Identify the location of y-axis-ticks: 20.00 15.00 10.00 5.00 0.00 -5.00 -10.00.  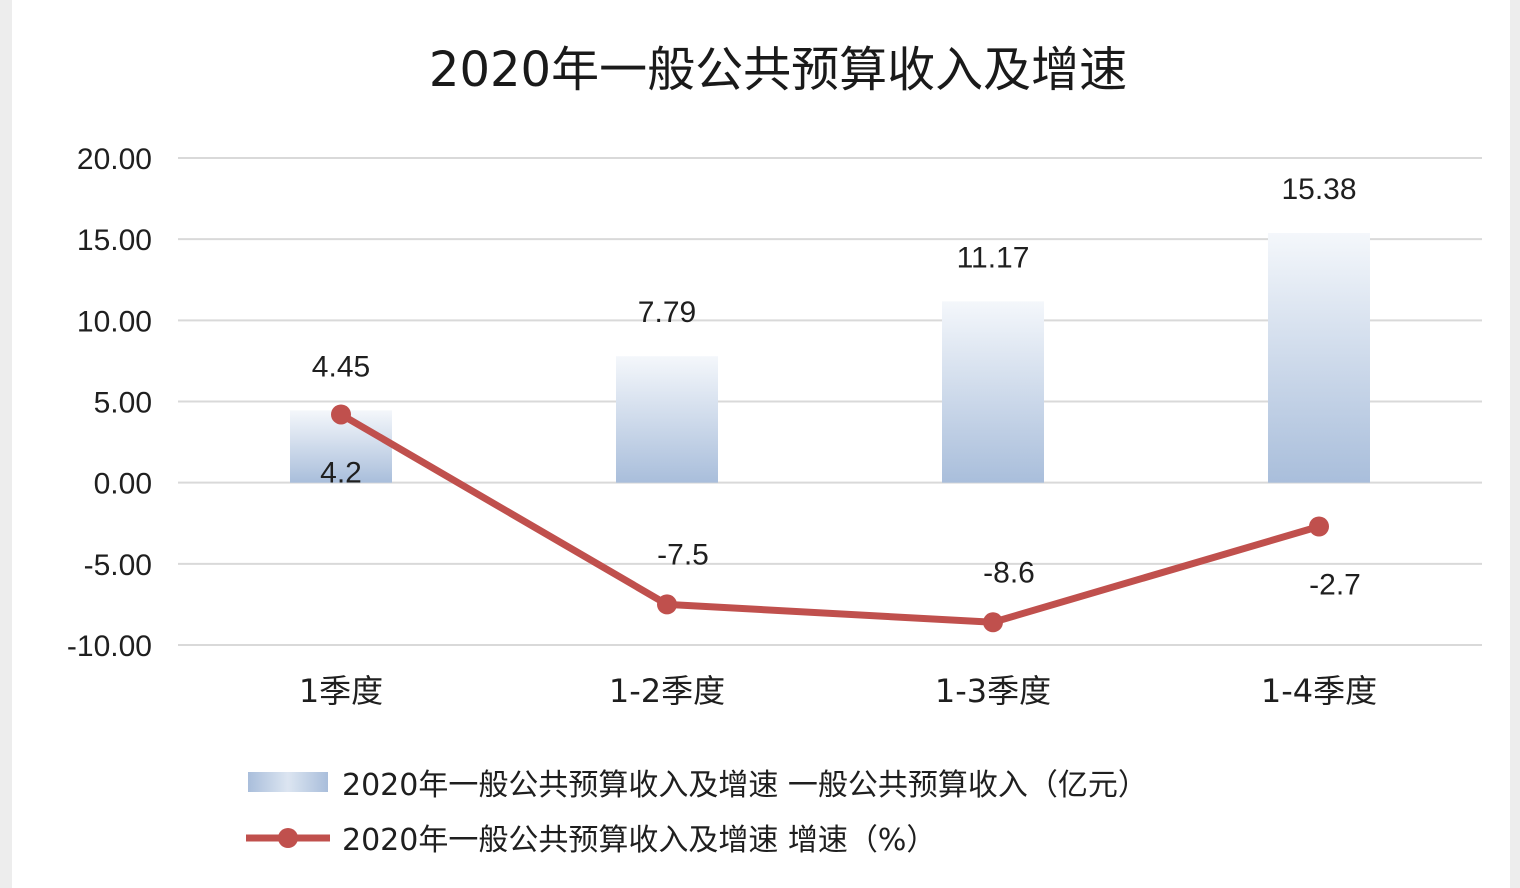
(109, 403).